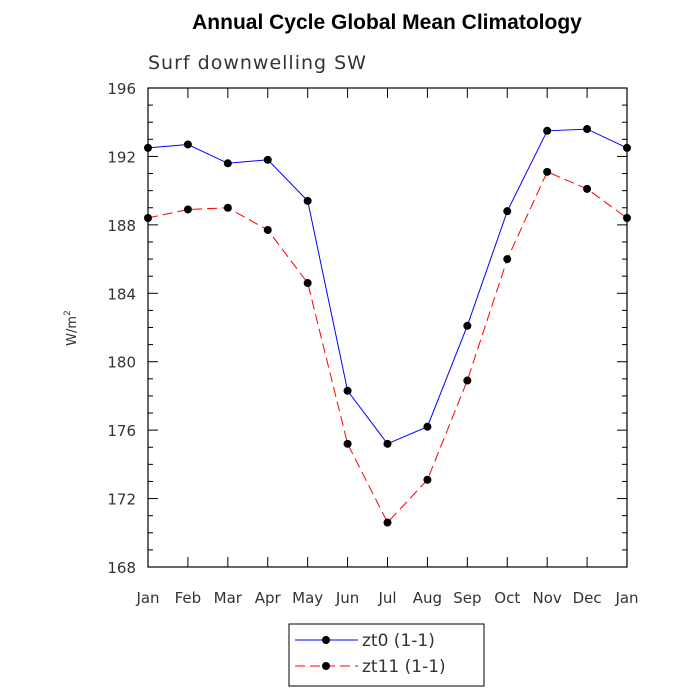  Describe the element at coordinates (507, 598) in the screenshot. I see `x-tick-label: Oct` at that location.